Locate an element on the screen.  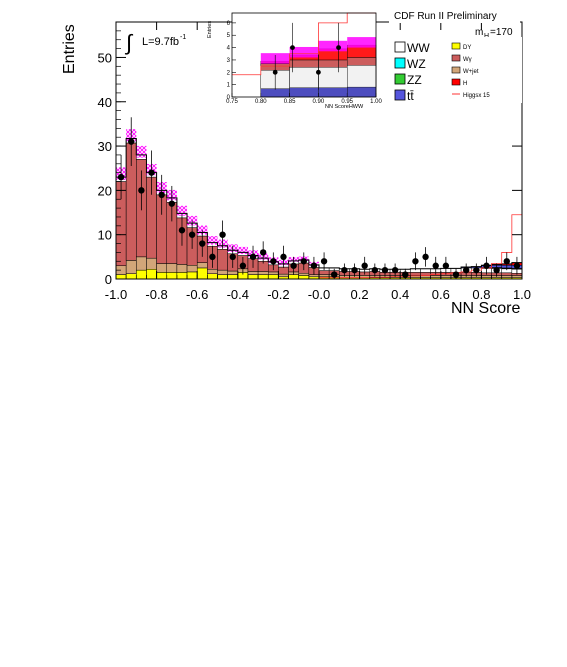
x-tick-label: -0.4 is located at coordinates (238, 294).